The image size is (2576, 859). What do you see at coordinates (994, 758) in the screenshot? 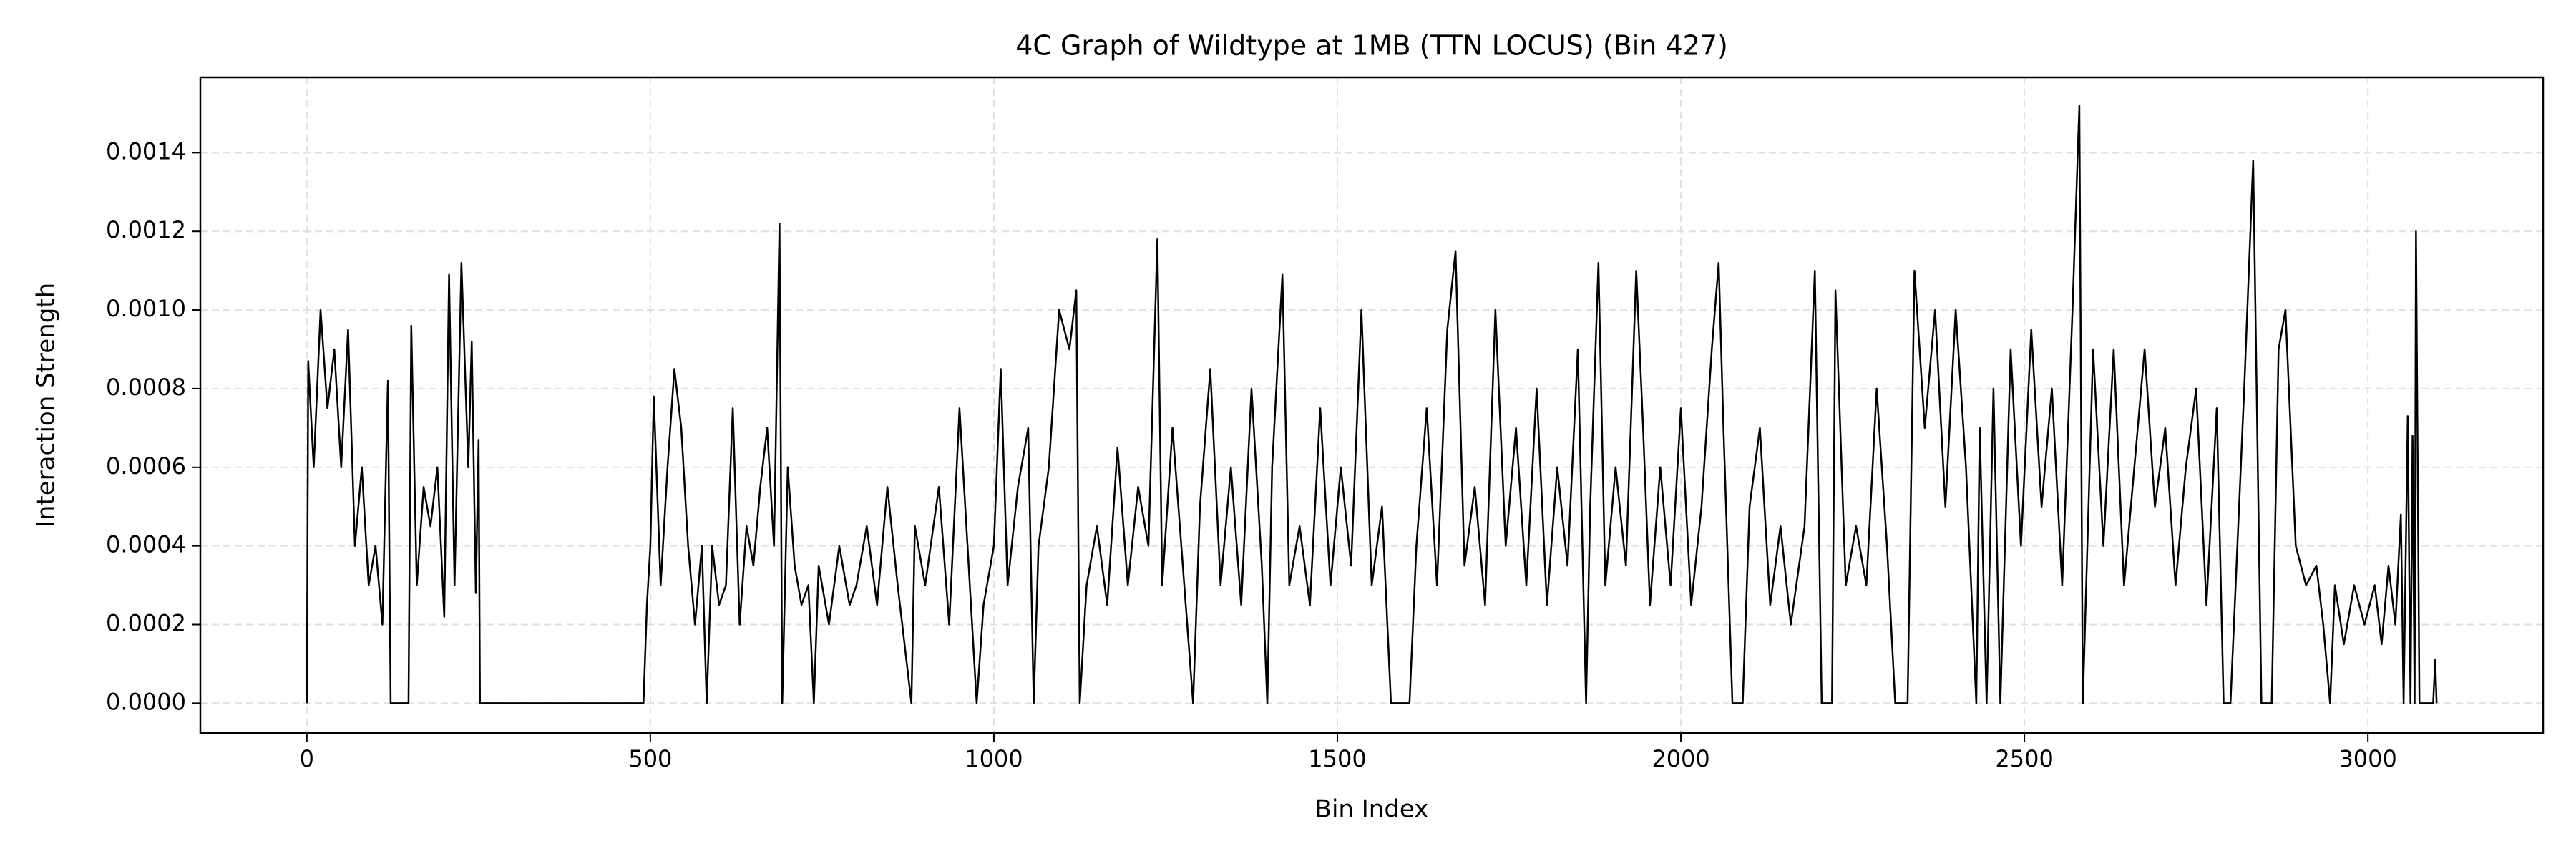
I see `x-tick-label: 1000` at bounding box center [994, 758].